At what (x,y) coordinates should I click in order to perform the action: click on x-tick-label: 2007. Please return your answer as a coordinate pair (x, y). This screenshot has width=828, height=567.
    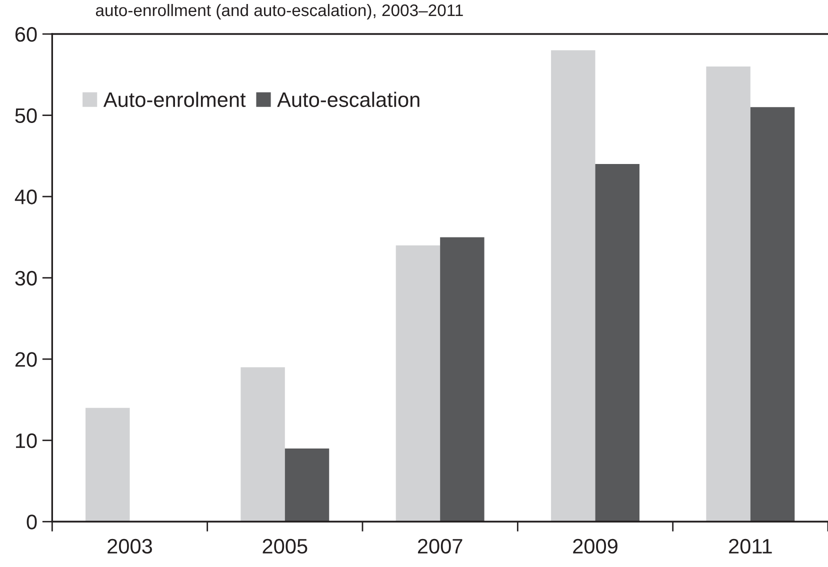
    Looking at the image, I should click on (440, 546).